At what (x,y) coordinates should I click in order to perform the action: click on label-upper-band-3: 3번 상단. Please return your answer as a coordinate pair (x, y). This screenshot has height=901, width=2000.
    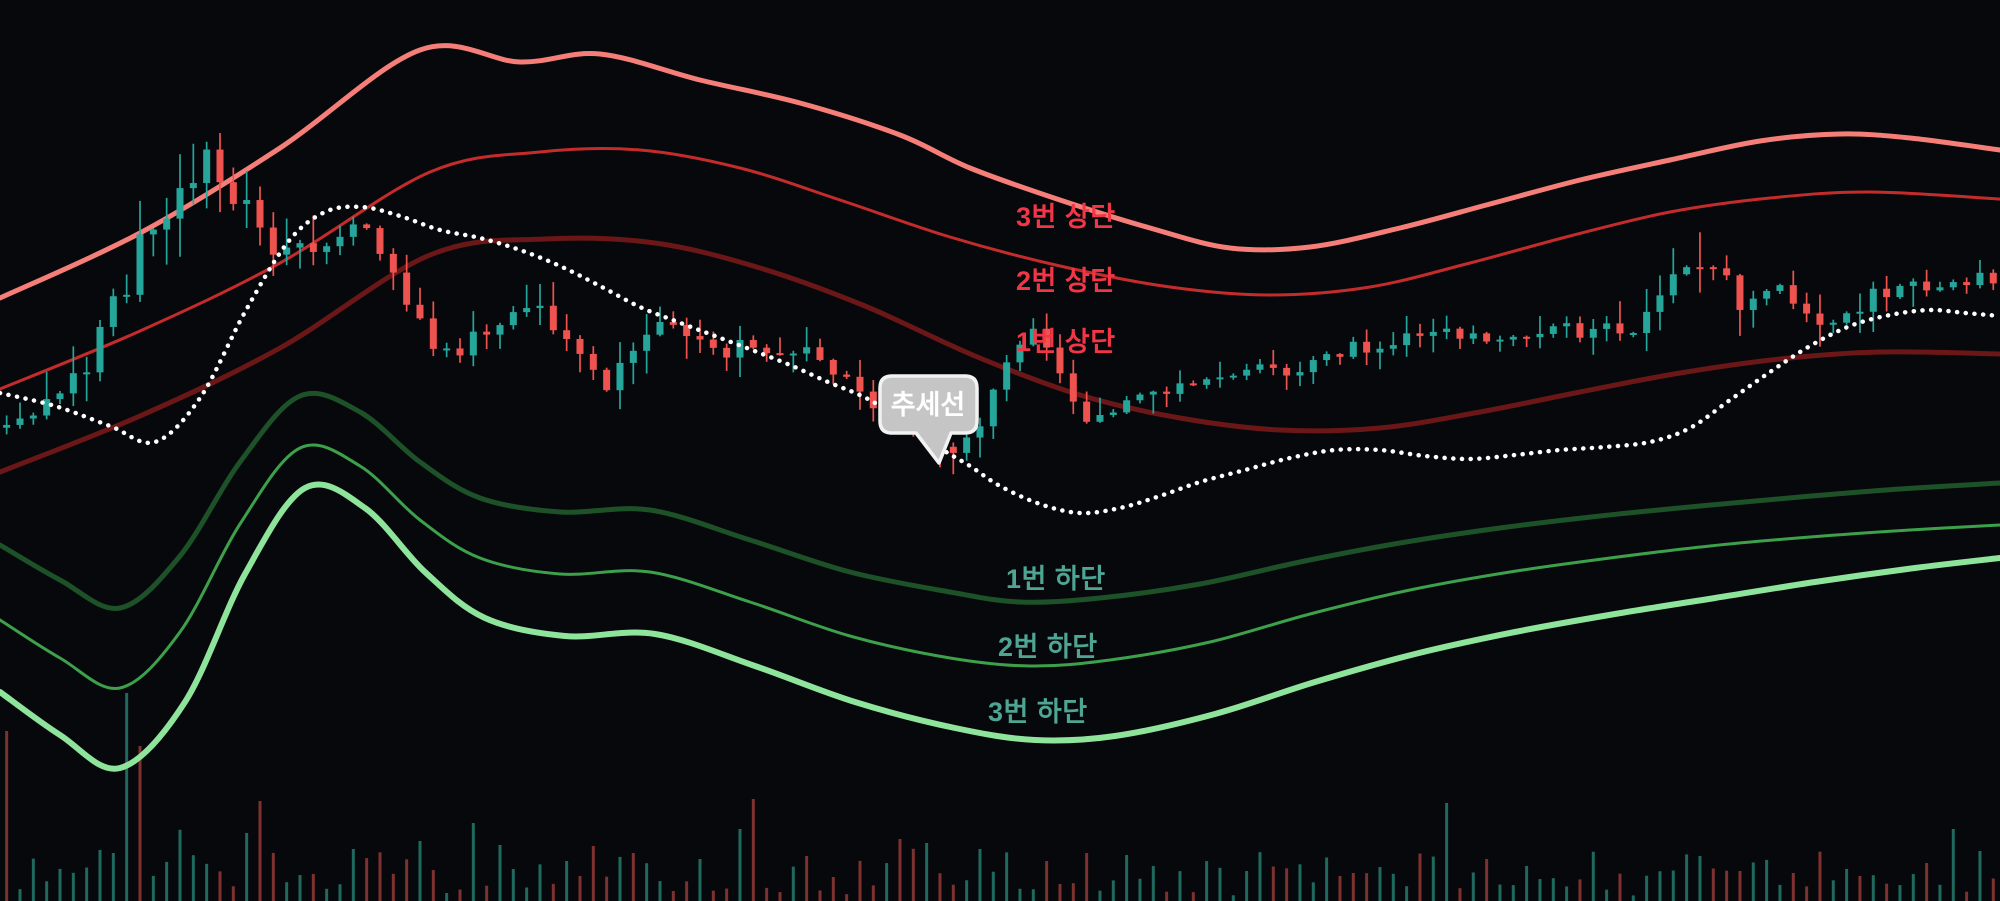
    Looking at the image, I should click on (1066, 217).